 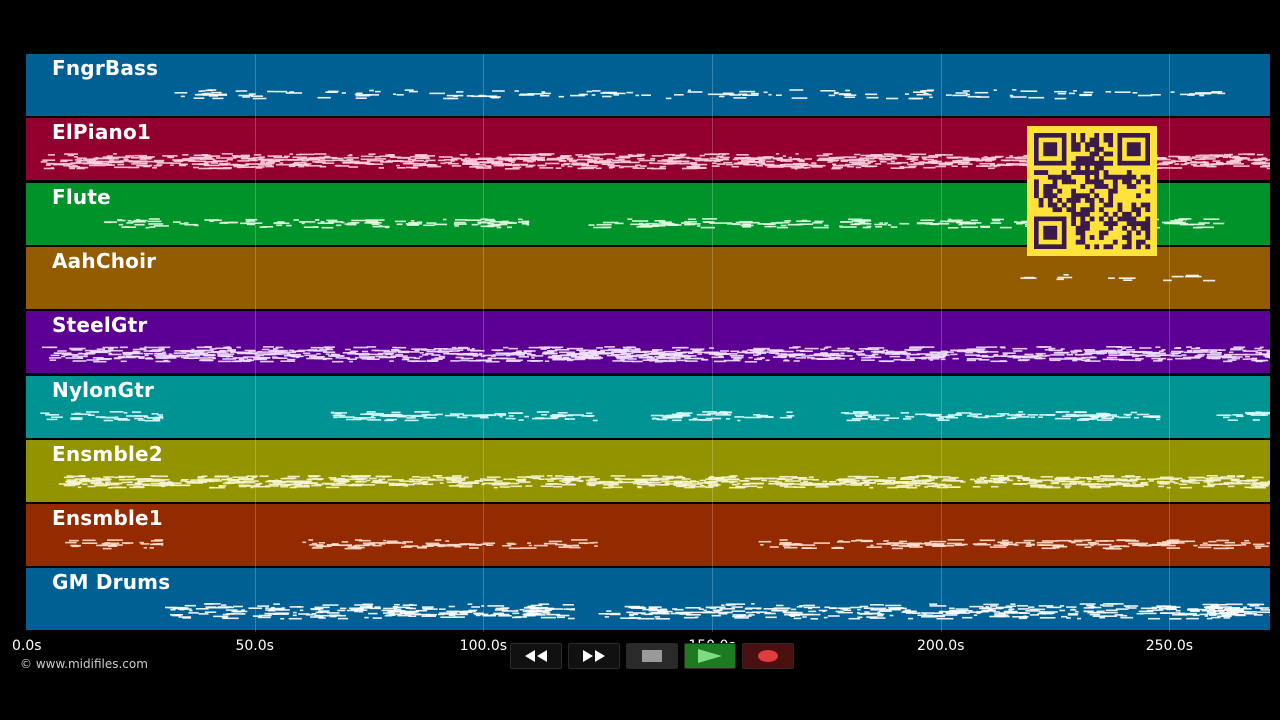 I want to click on track-nylongtr: NylonGtr, so click(x=648, y=406).